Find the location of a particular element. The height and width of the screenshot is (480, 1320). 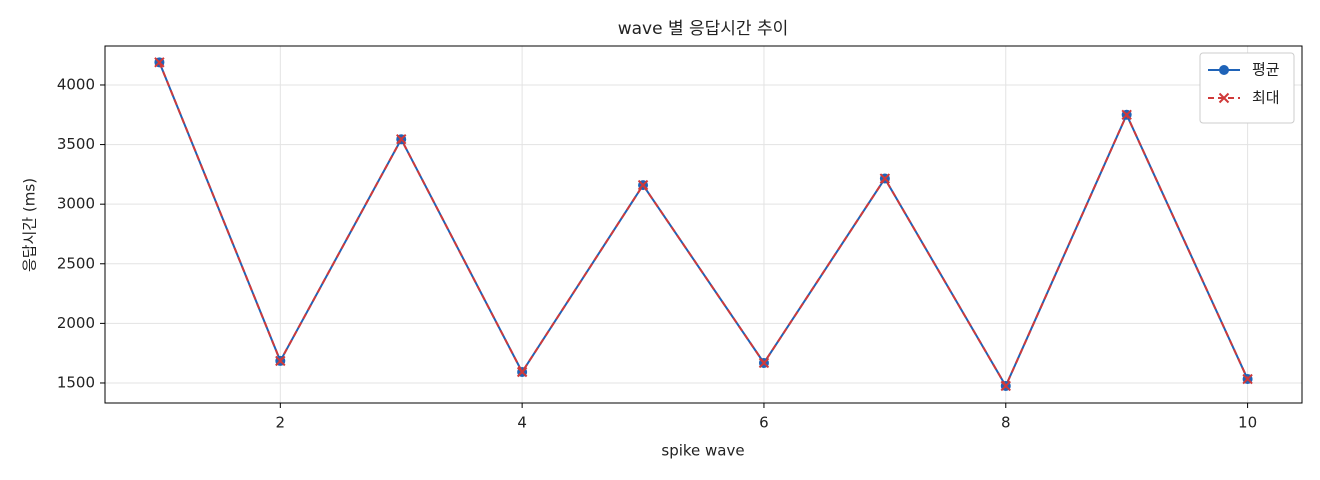

y-tick-label: 1500 is located at coordinates (76, 382).